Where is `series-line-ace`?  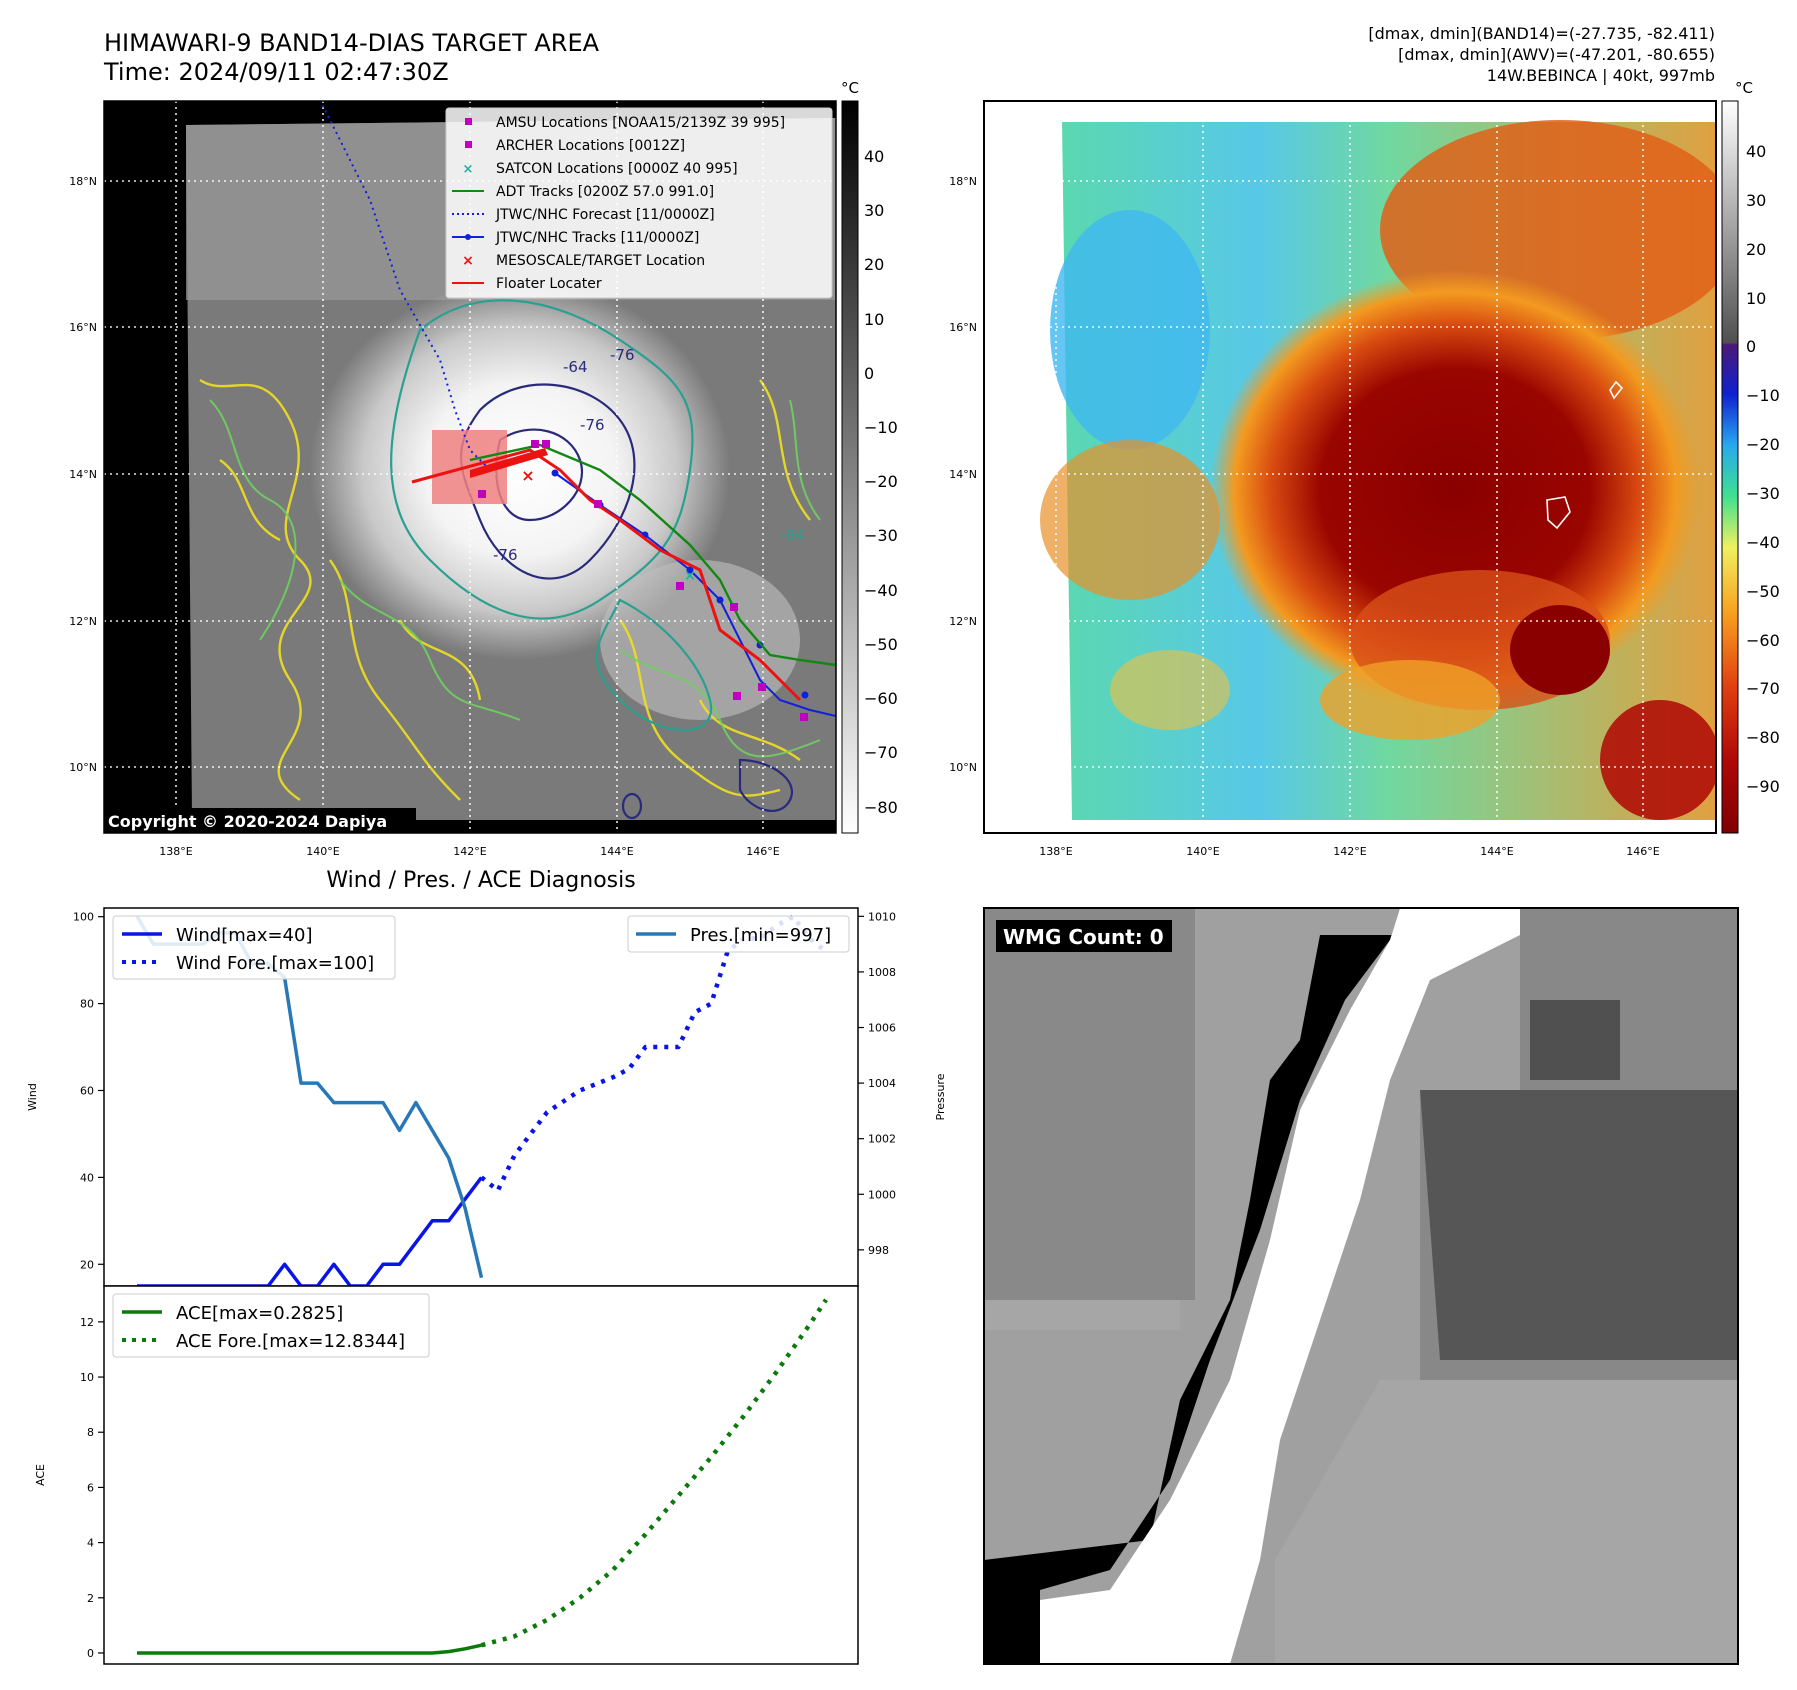 series-line-ace is located at coordinates (309, 1649).